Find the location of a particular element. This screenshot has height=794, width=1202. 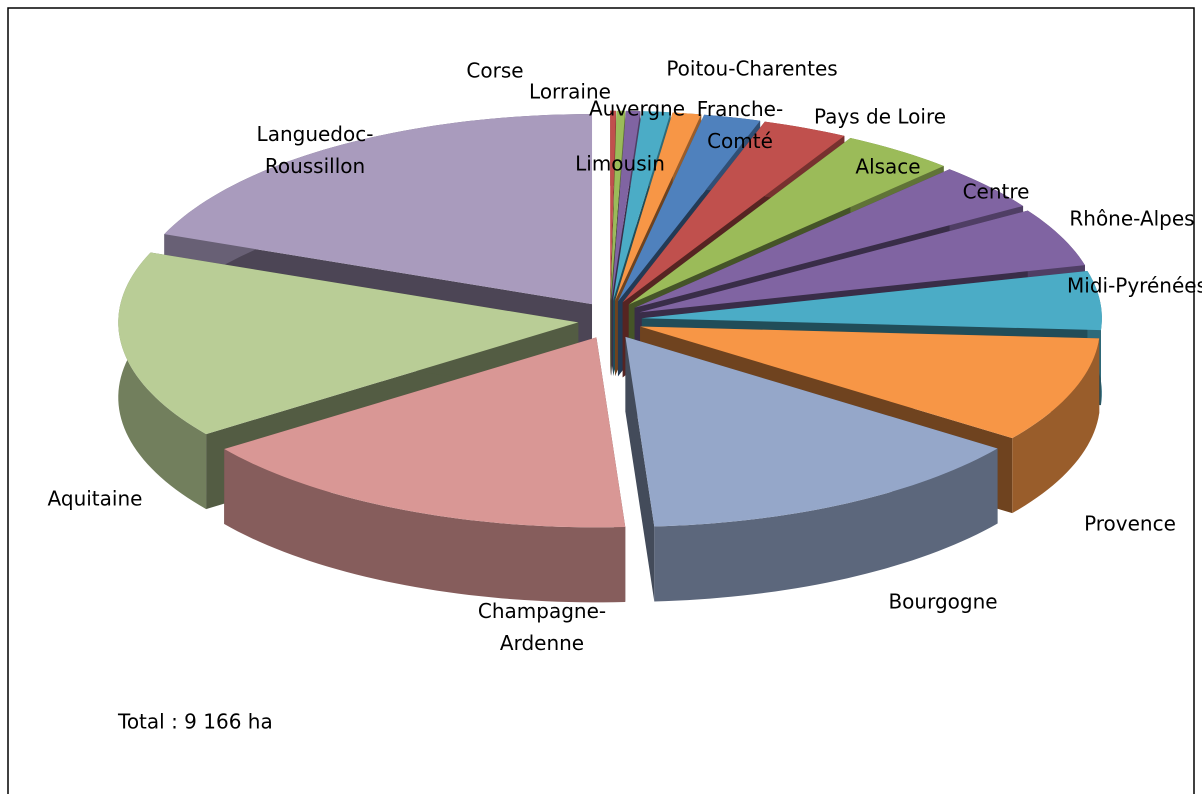

annotation: Total : 9 166 ha is located at coordinates (195, 722).